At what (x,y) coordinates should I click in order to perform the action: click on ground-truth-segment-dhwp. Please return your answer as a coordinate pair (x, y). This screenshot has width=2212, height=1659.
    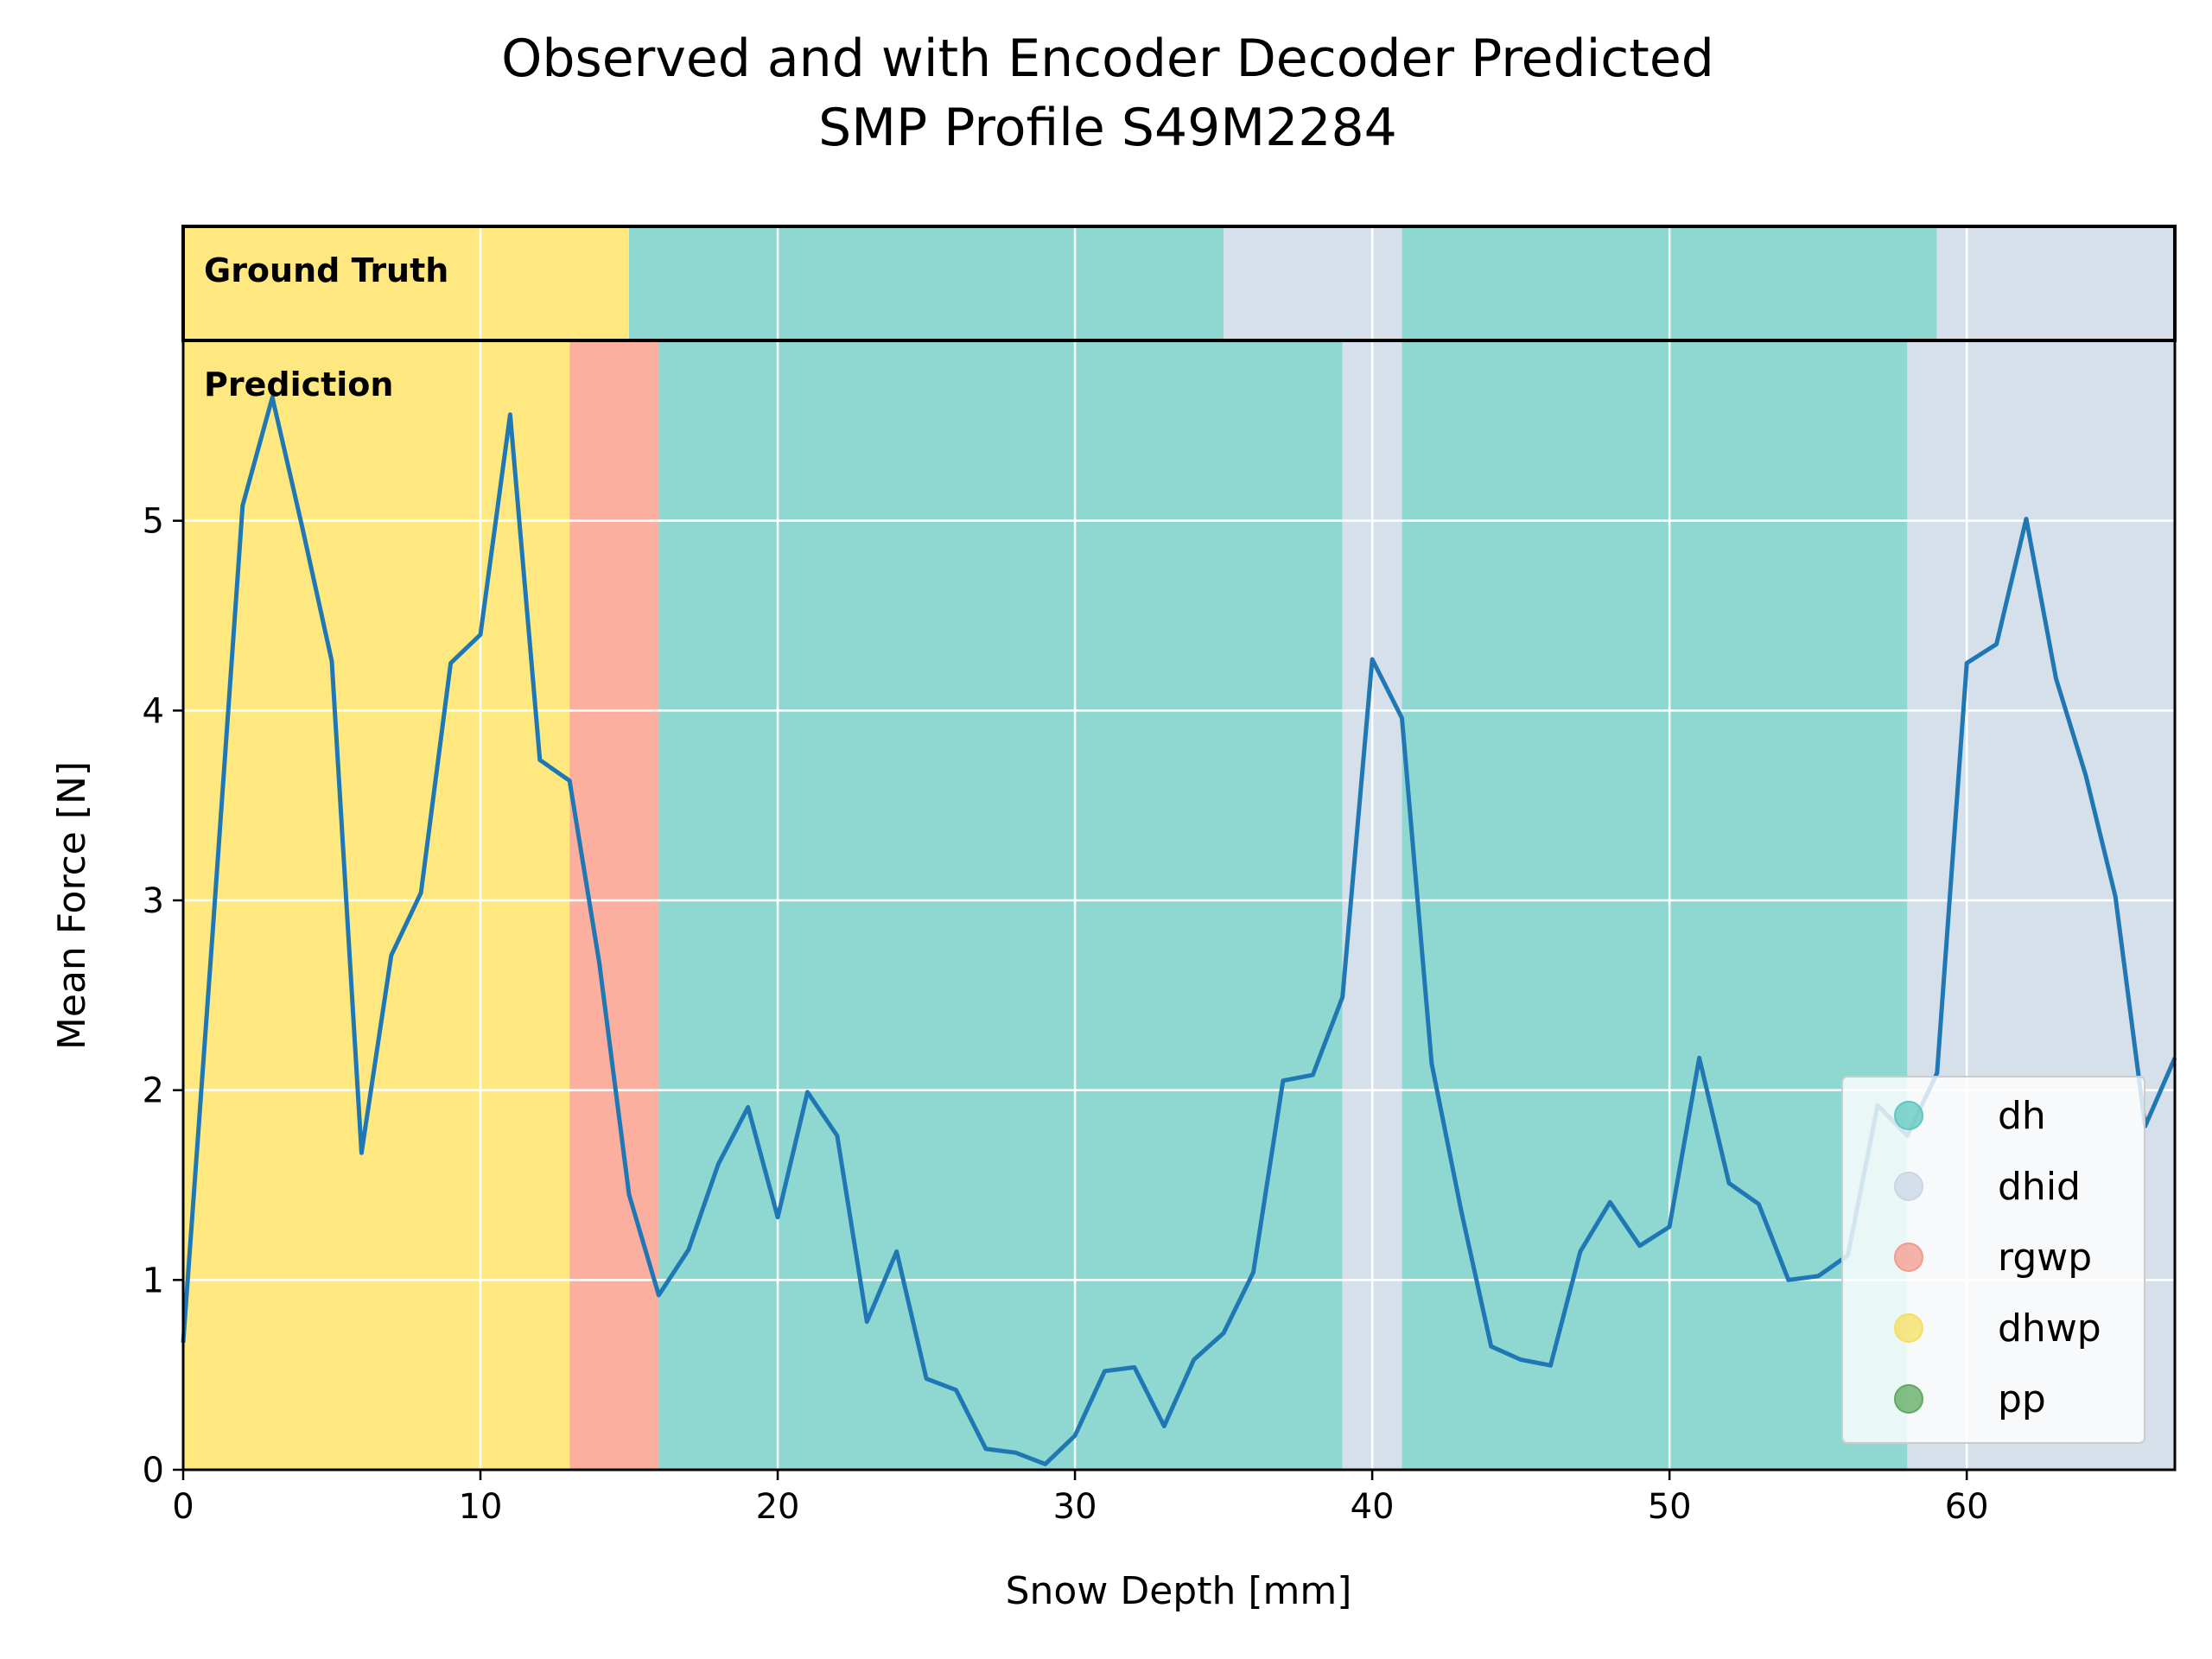
    Looking at the image, I should click on (406, 283).